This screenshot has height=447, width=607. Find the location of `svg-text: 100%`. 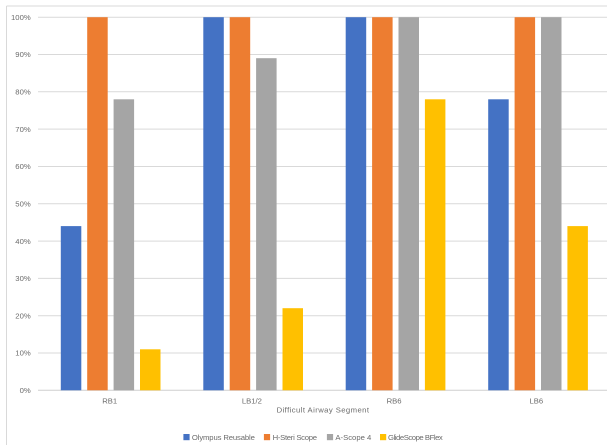

svg-text: 100% is located at coordinates (21, 17).